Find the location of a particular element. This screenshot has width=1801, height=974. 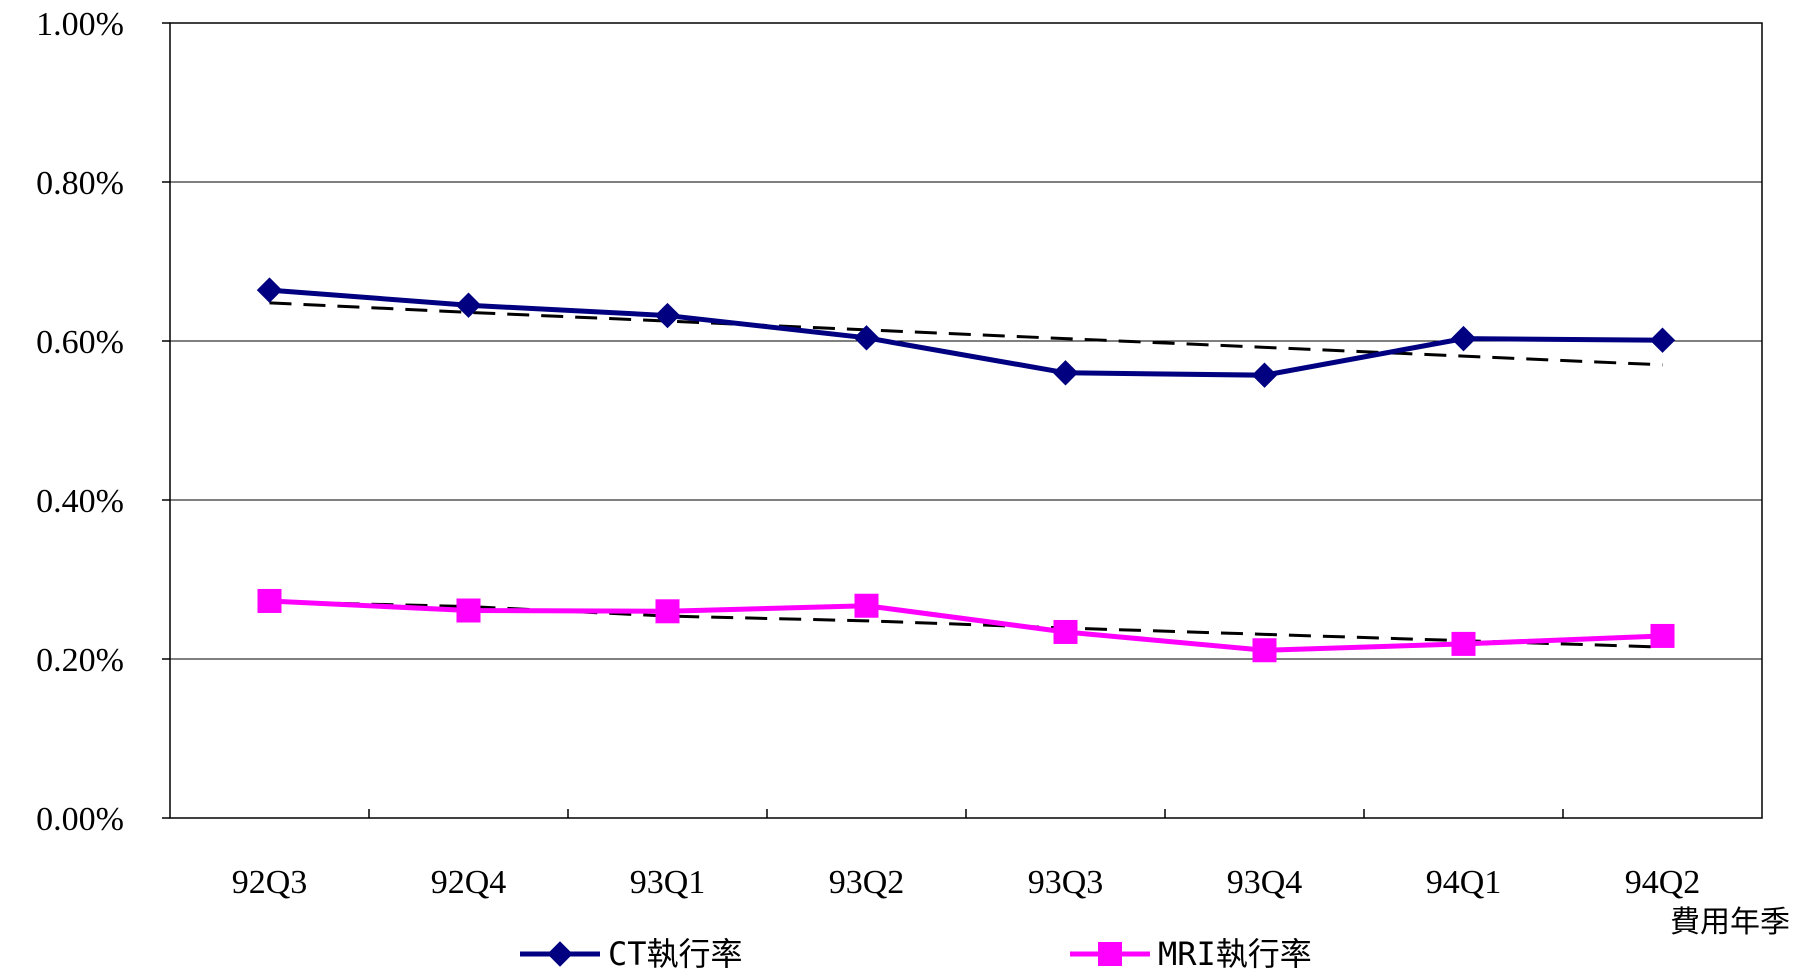

legend-item-2: MRI執行率 is located at coordinates (1191, 954).